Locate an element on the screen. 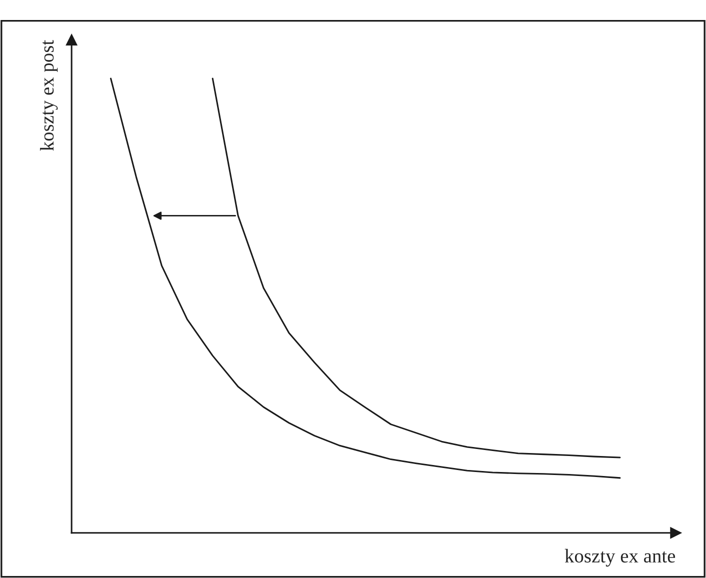 This screenshot has width=706, height=578. y-axis-title: koszty ex post is located at coordinates (49, 95).